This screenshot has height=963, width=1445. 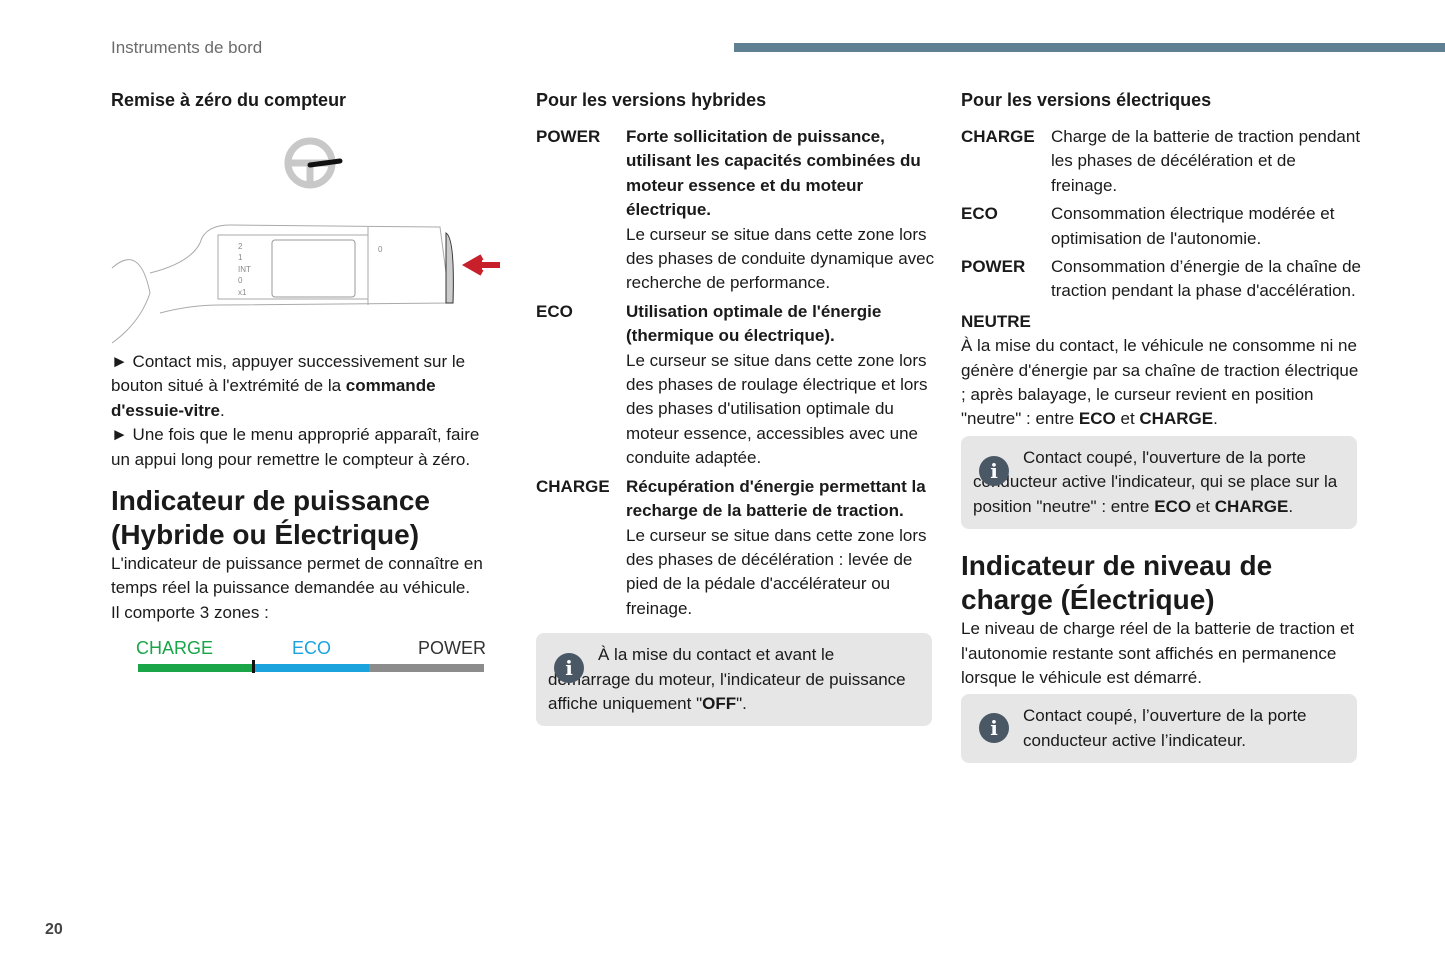 I want to click on svg-text: x1, so click(x=242, y=292).